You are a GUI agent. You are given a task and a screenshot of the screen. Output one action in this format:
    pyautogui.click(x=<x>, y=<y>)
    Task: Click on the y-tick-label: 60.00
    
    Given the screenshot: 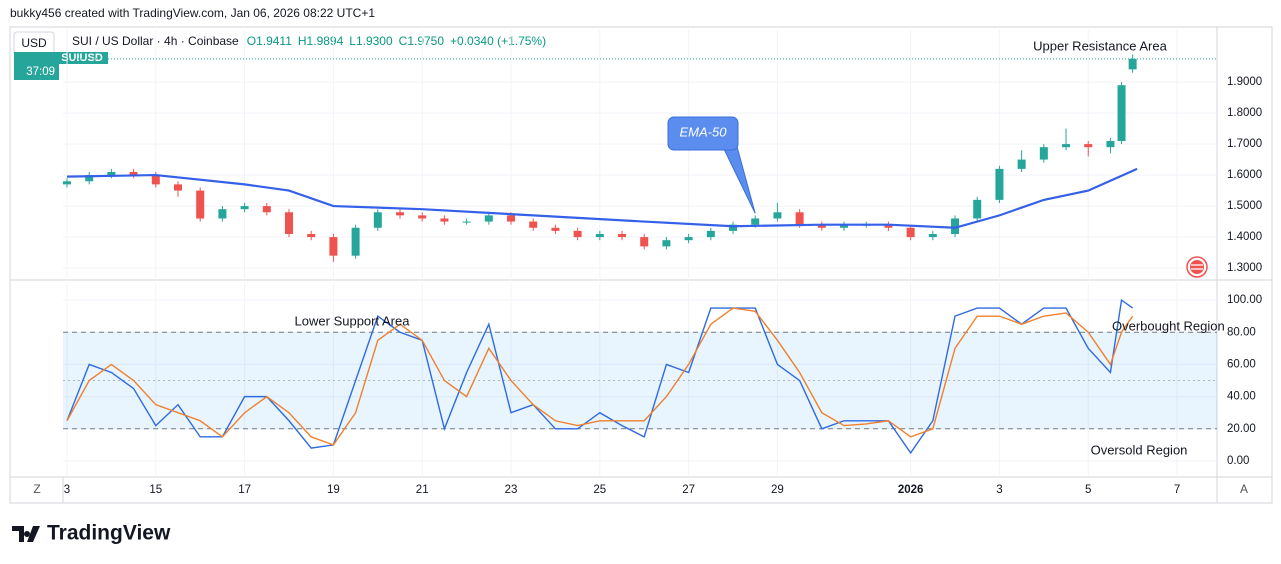 What is the action you would take?
    pyautogui.click(x=1241, y=364)
    